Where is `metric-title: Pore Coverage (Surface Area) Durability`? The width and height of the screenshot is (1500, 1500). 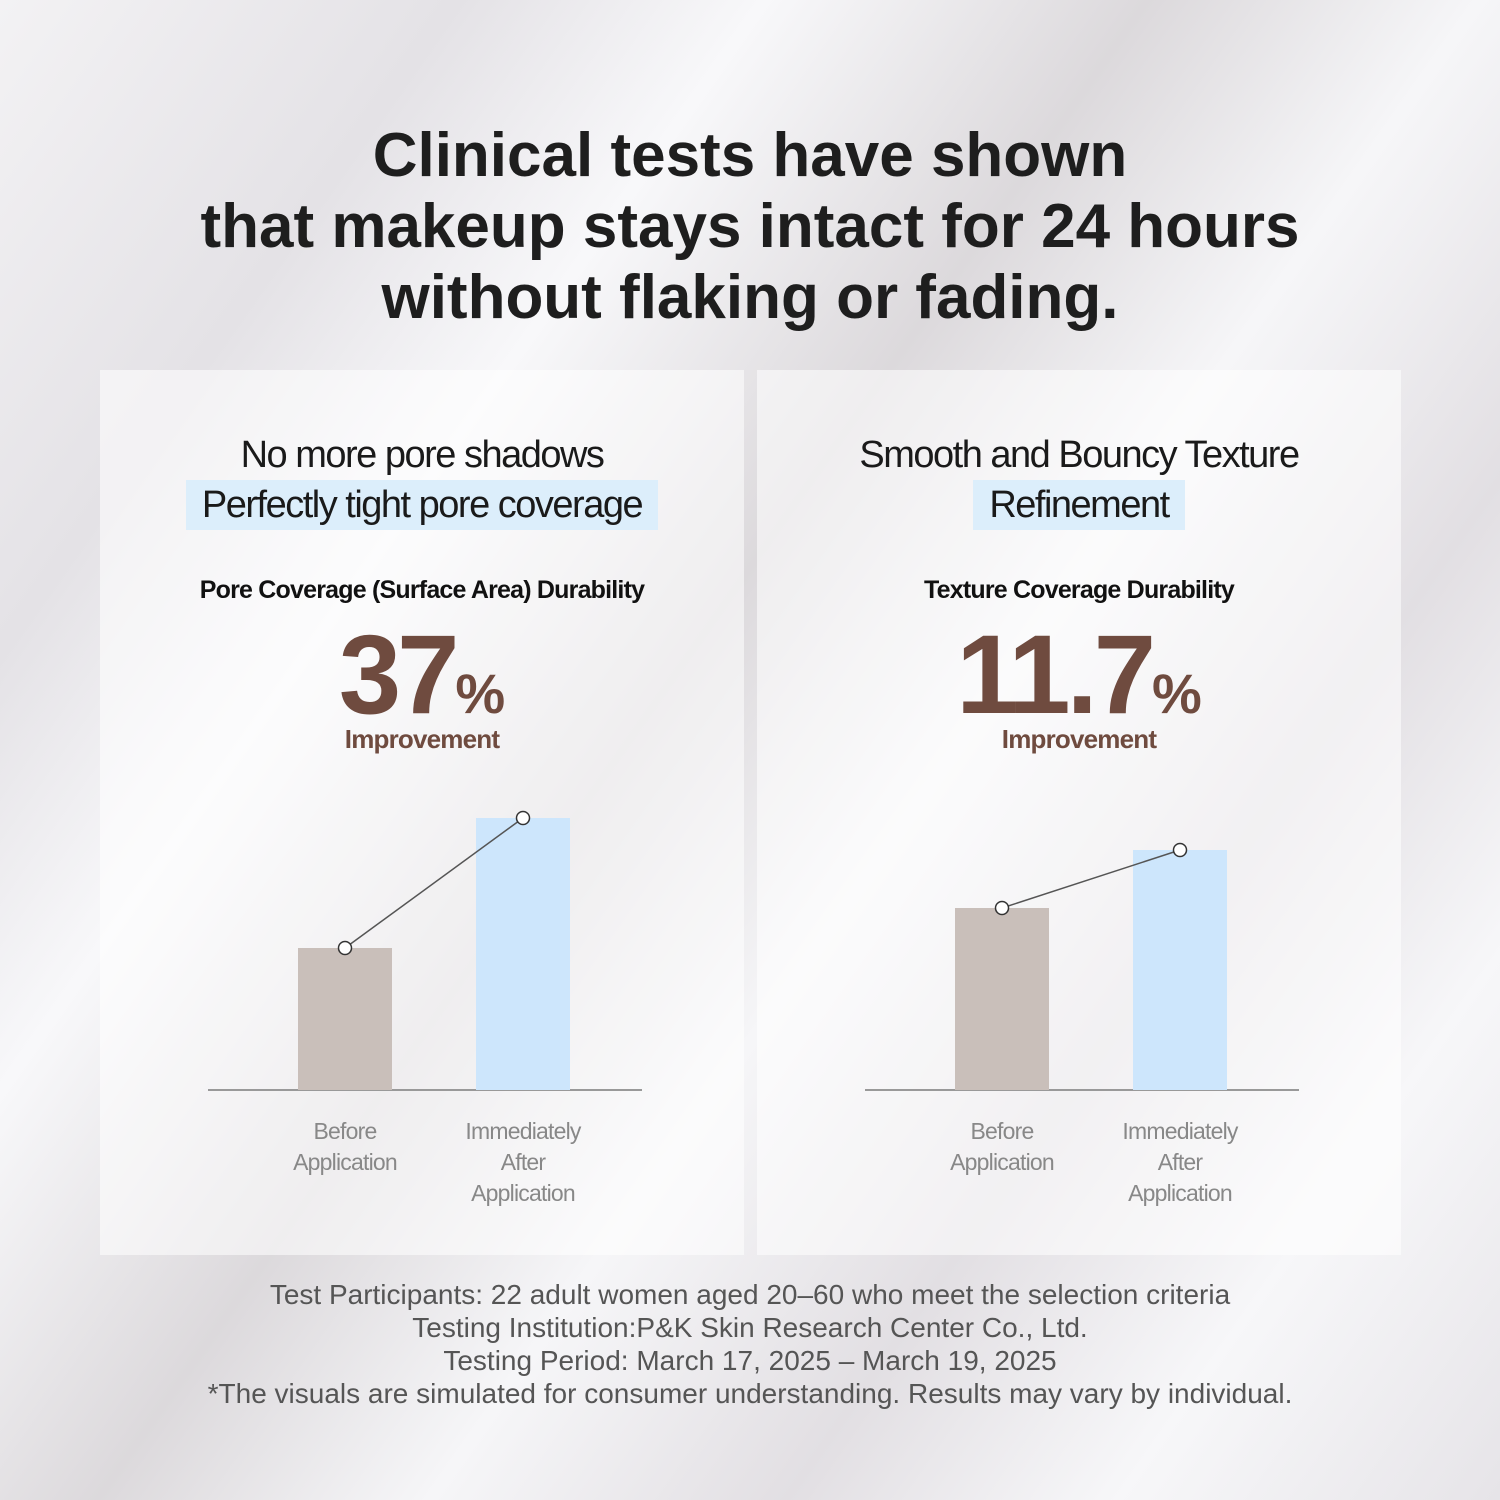
metric-title: Pore Coverage (Surface Area) Durability is located at coordinates (422, 590).